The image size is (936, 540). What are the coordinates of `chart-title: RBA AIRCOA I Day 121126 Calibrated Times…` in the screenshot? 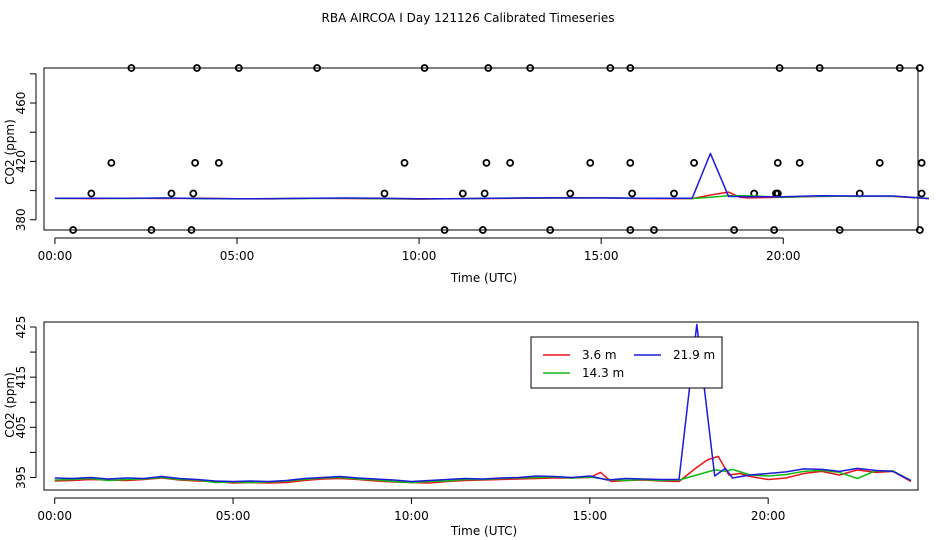 It's located at (468, 18).